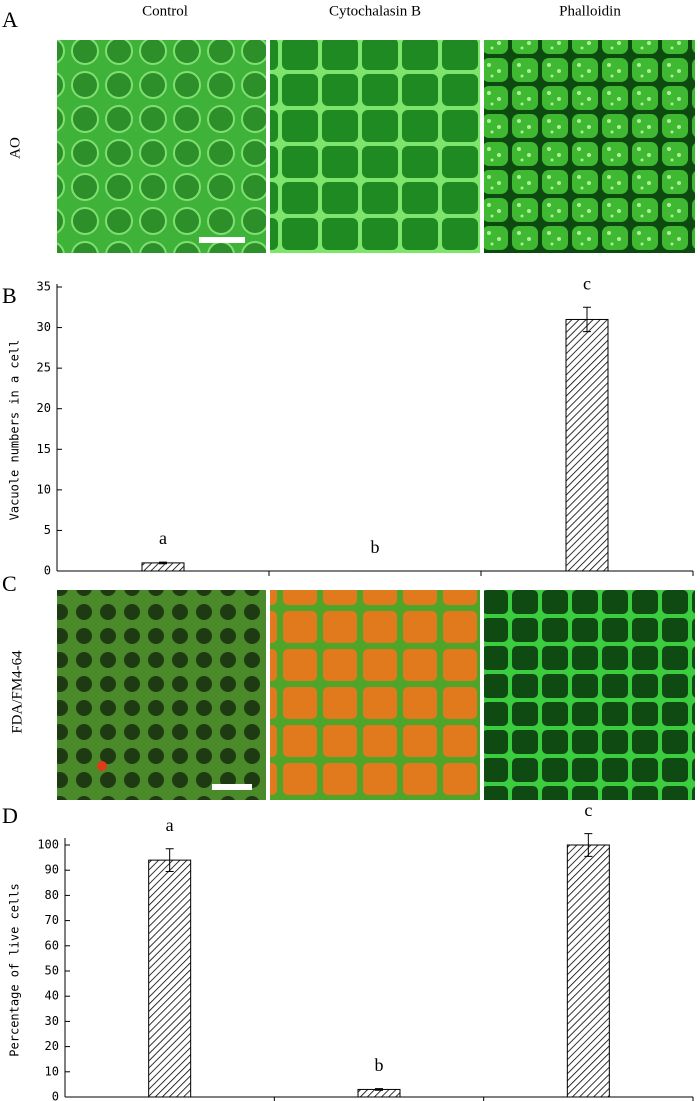 Image resolution: width=700 pixels, height=1101 pixels. Describe the element at coordinates (9, 583) in the screenshot. I see `panel-label: C` at that location.